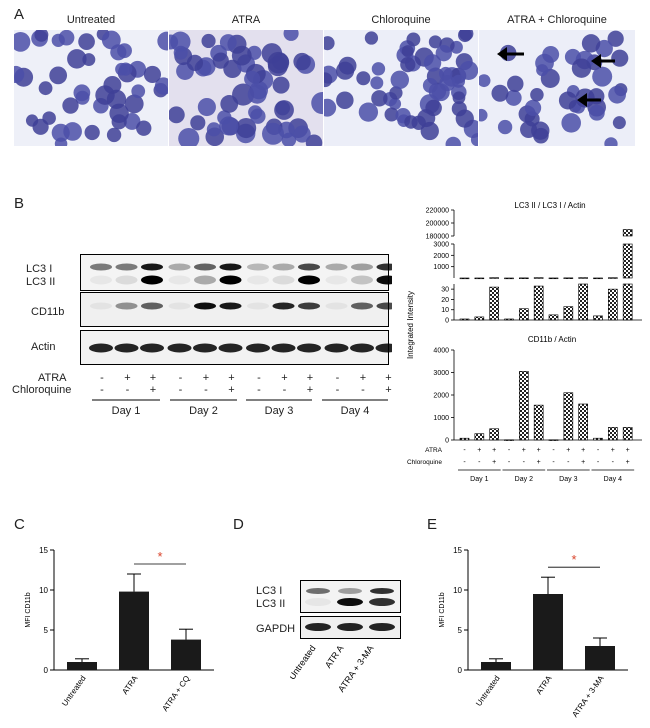 This screenshot has height=728, width=650. What do you see at coordinates (130, 684) in the screenshot?
I see `x-tick-label: ATRA` at bounding box center [130, 684].